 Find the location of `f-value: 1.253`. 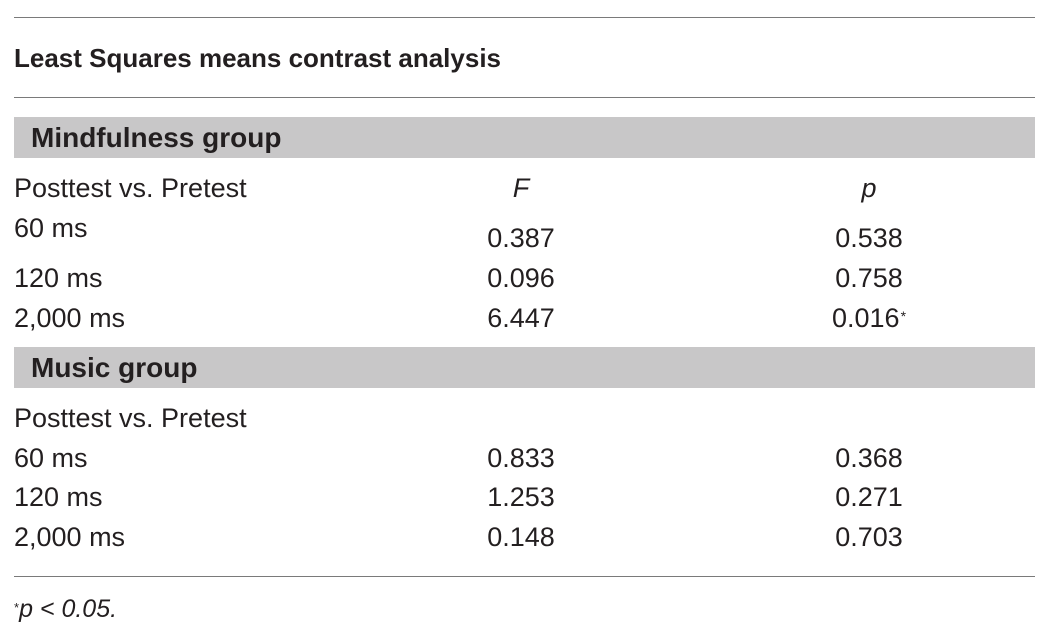

f-value: 1.253 is located at coordinates (521, 497).